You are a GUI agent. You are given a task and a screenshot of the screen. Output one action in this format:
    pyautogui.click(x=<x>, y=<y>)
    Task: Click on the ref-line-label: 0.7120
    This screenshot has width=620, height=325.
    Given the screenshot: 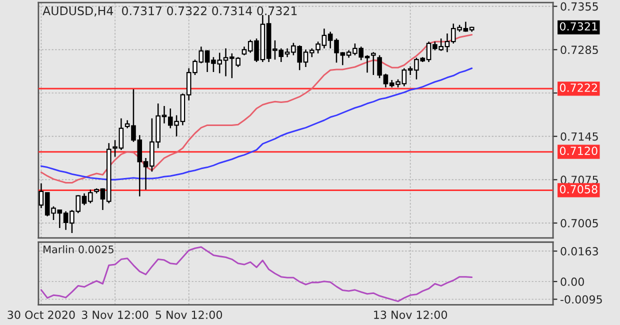 What is the action you would take?
    pyautogui.click(x=579, y=151)
    